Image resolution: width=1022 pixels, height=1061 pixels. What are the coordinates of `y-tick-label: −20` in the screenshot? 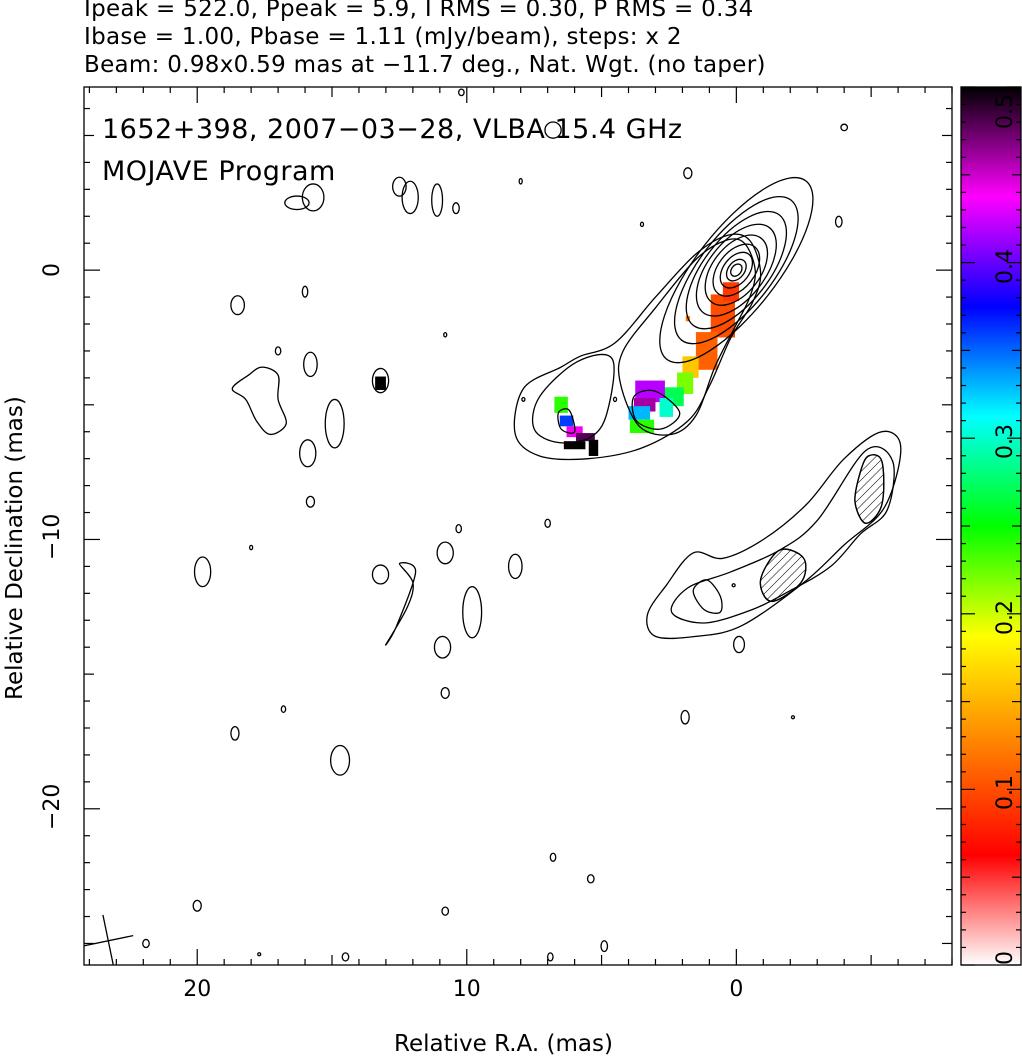 It's located at (52, 806).